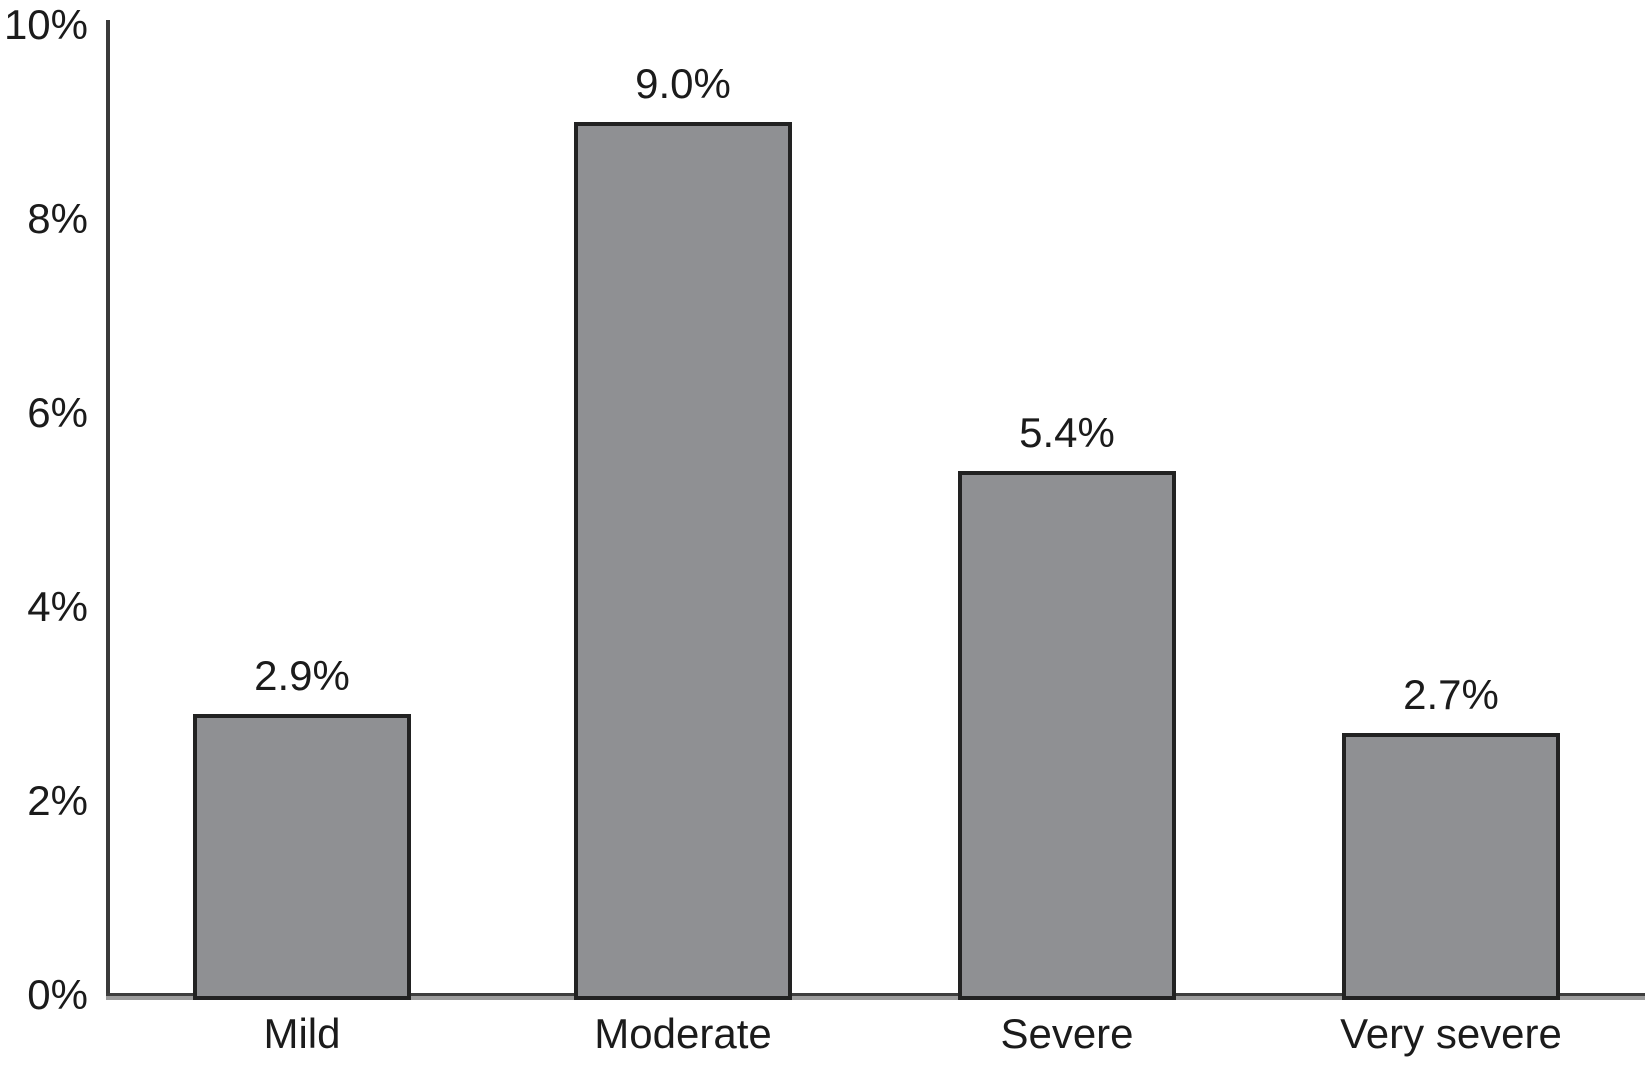  Describe the element at coordinates (683, 83) in the screenshot. I see `bar-value-label: 9.0%` at that location.